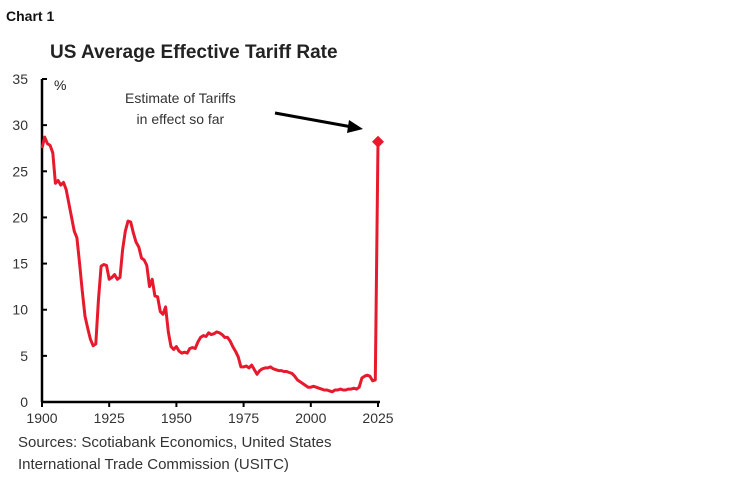  I want to click on x-tick-label: 1900, so click(41, 418).